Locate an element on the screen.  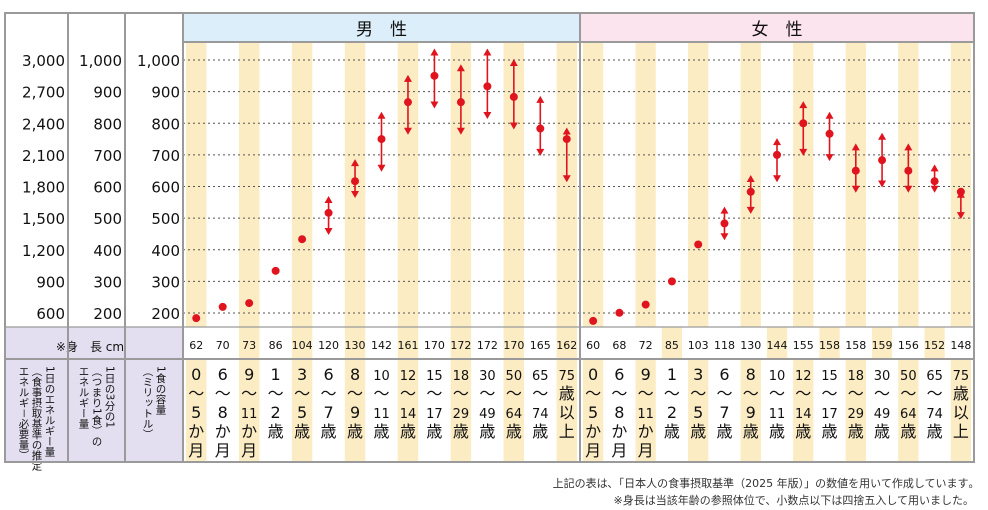
tick-label: 2,700 is located at coordinates (43, 93).